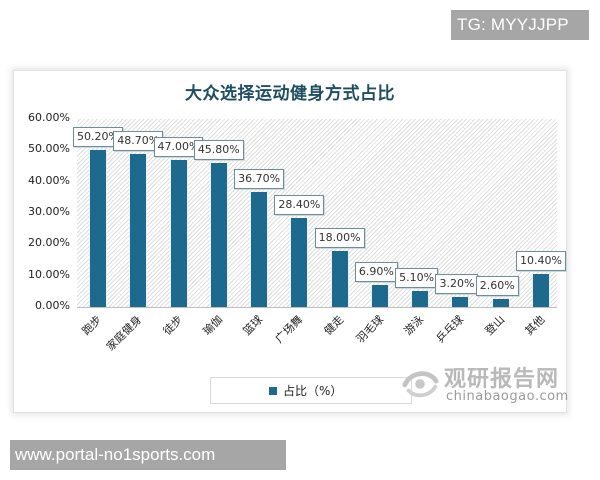 This screenshot has height=480, width=600. I want to click on legend: 占比（%）, so click(311, 390).